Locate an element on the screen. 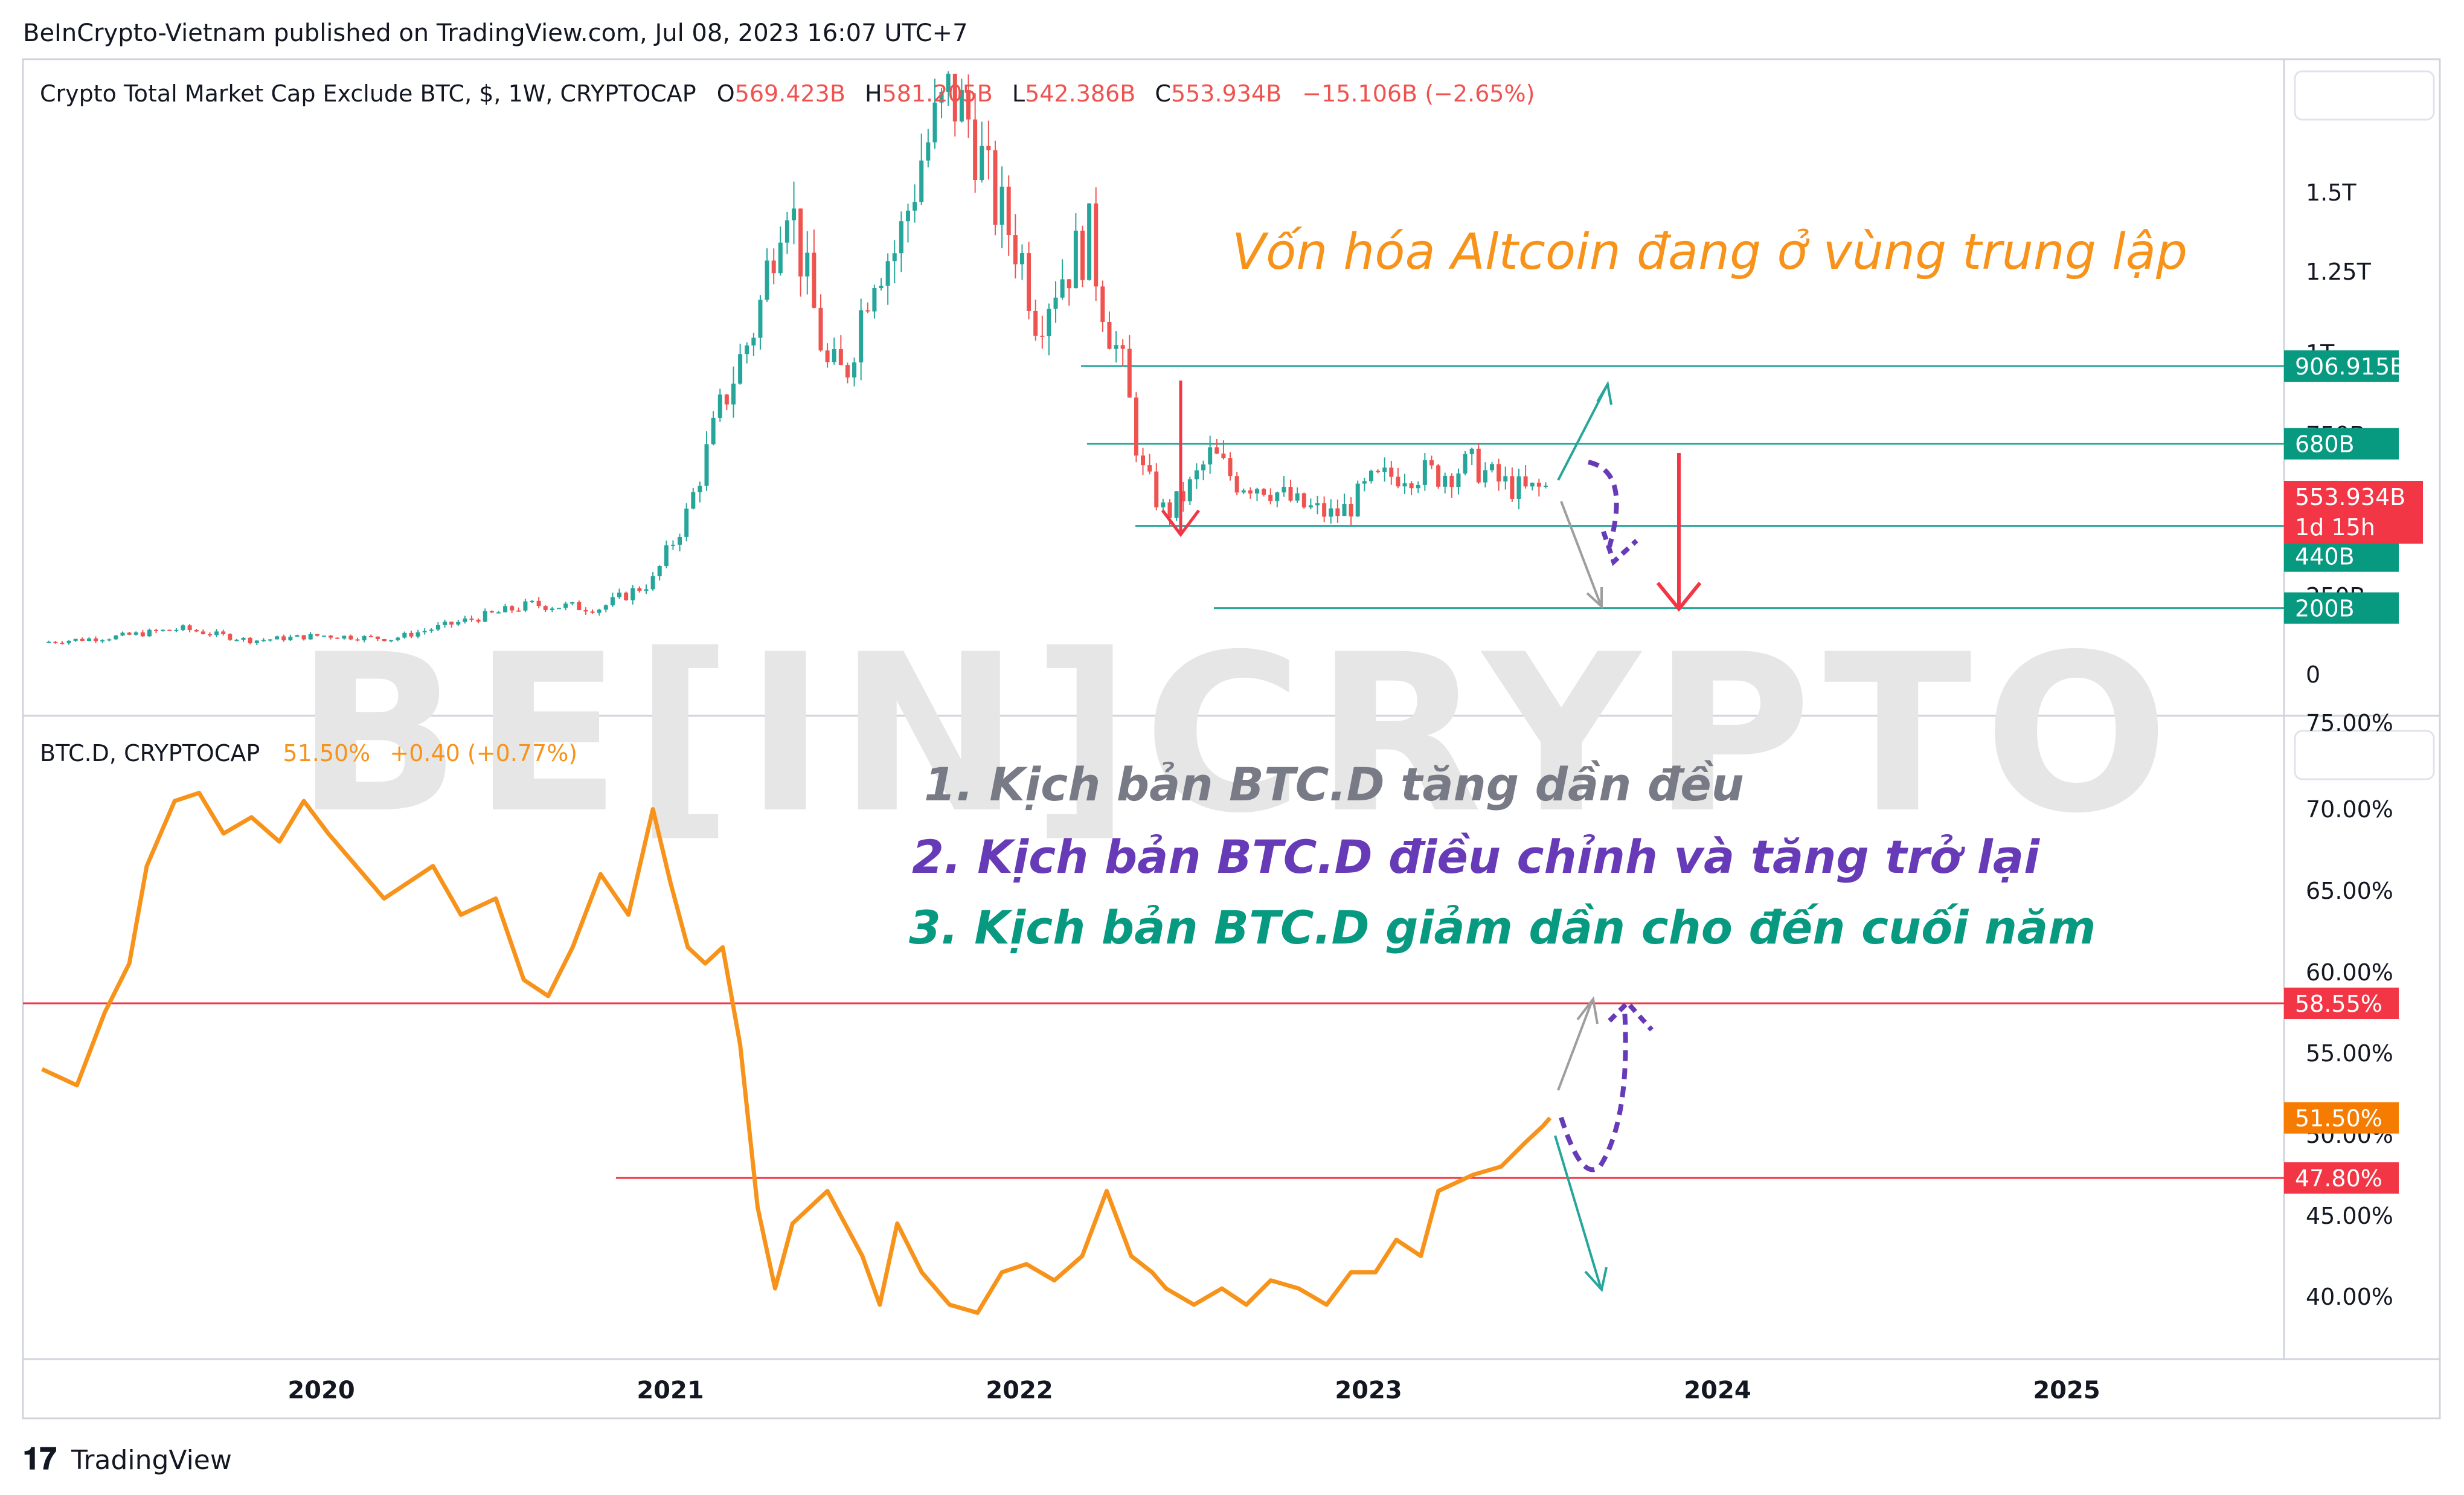 Image resolution: width=2464 pixels, height=1495 pixels. level-label: 51.50% is located at coordinates (2341, 1118).